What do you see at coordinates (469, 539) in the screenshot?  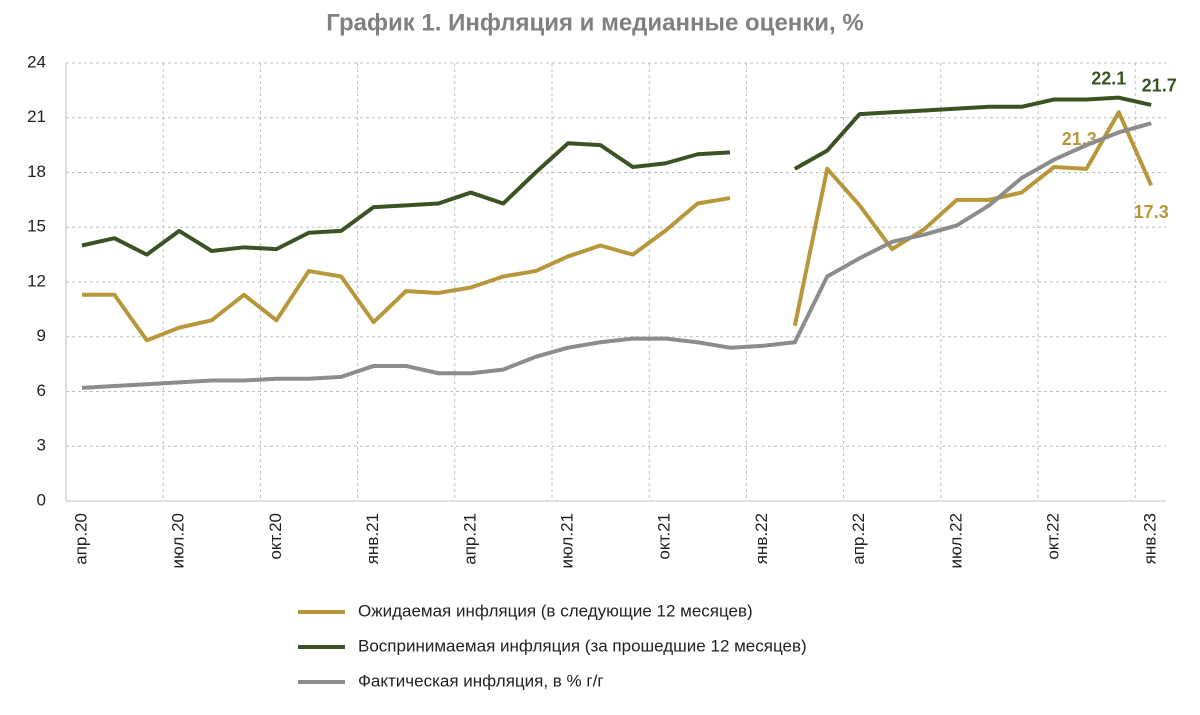 I see `x-tick-label: апр.21` at bounding box center [469, 539].